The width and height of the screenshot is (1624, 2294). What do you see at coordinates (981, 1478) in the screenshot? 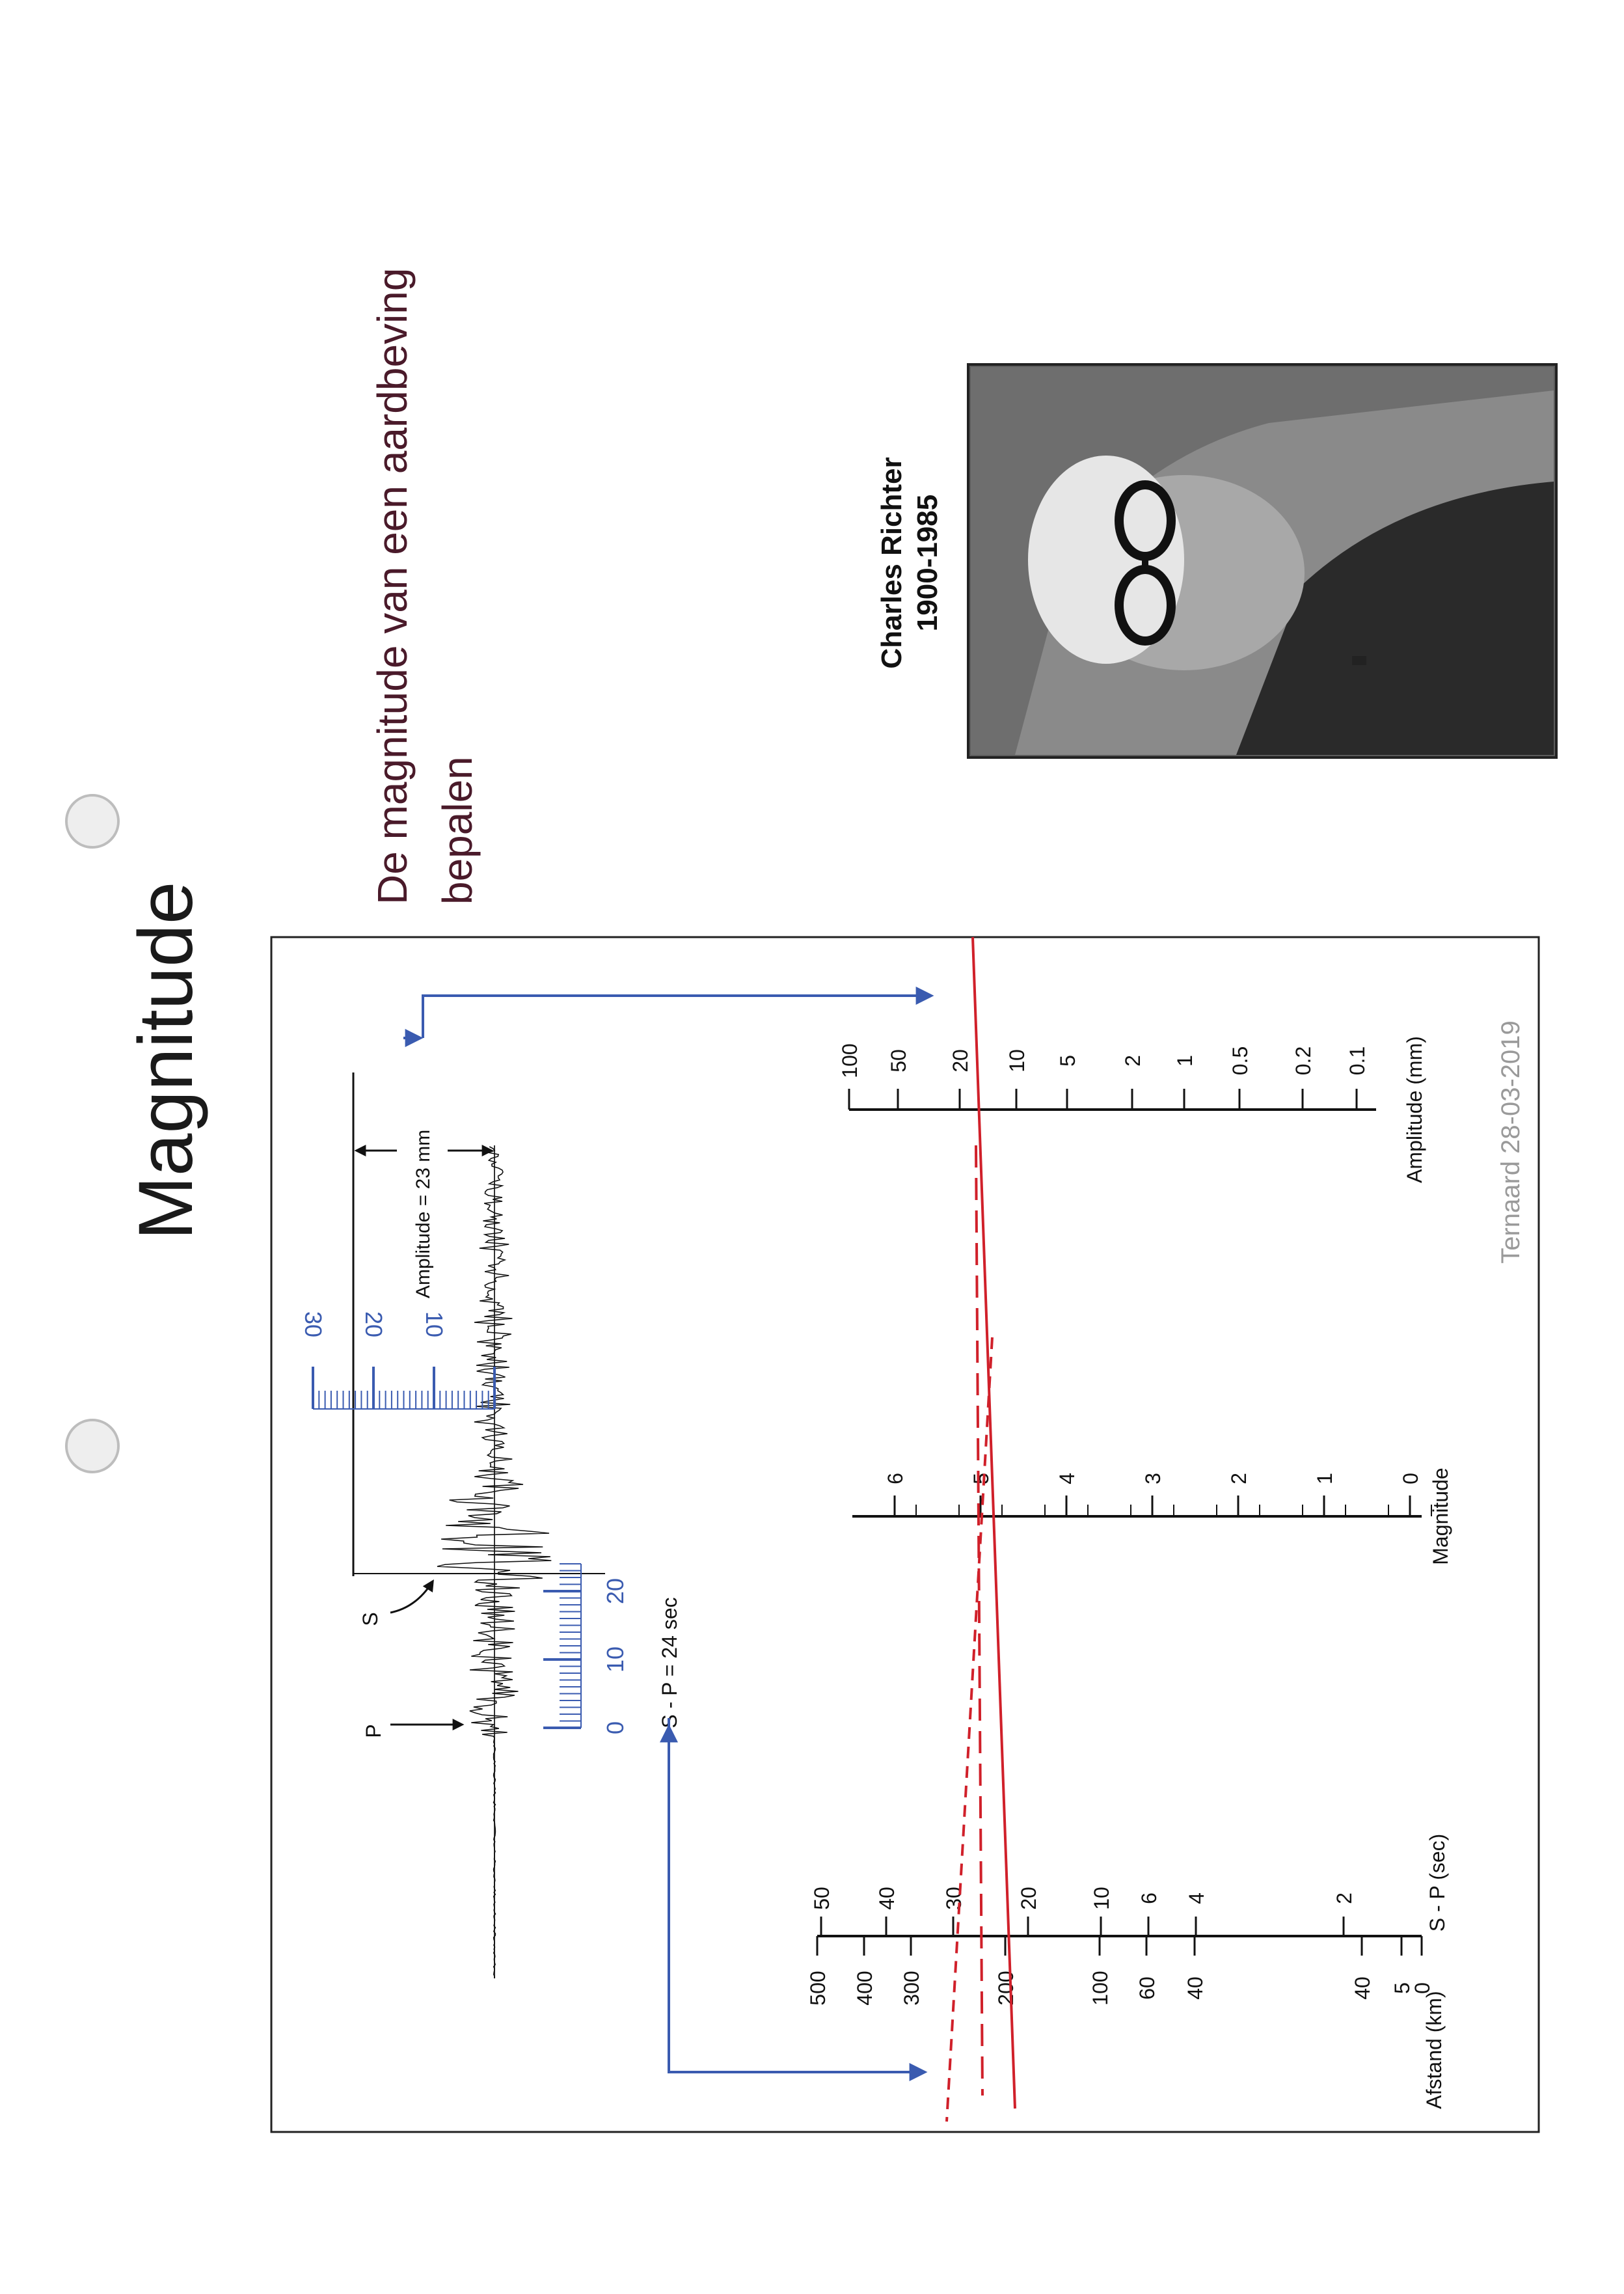
I see `magnitude-tick-label: 5` at bounding box center [981, 1478].